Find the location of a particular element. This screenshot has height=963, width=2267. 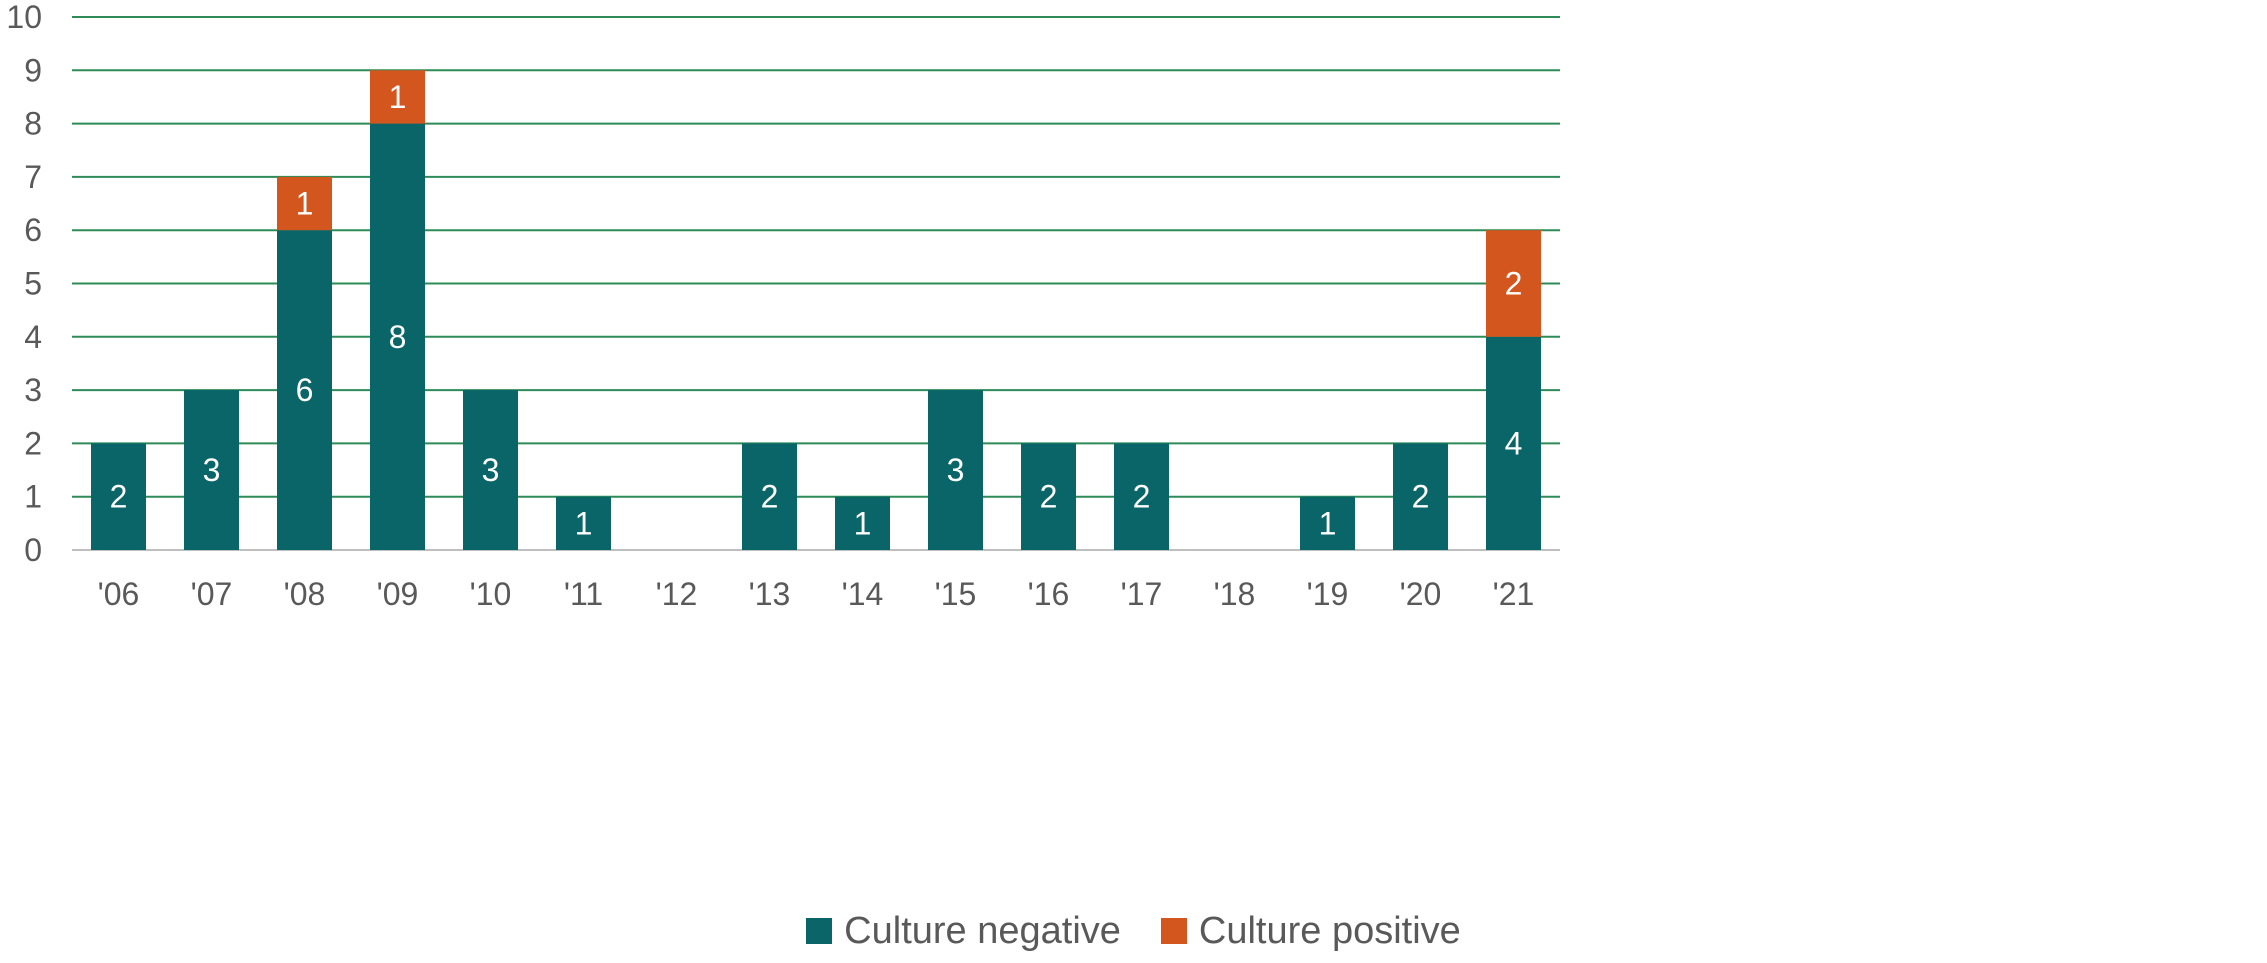

x-tick-label: '16 is located at coordinates (1049, 594).